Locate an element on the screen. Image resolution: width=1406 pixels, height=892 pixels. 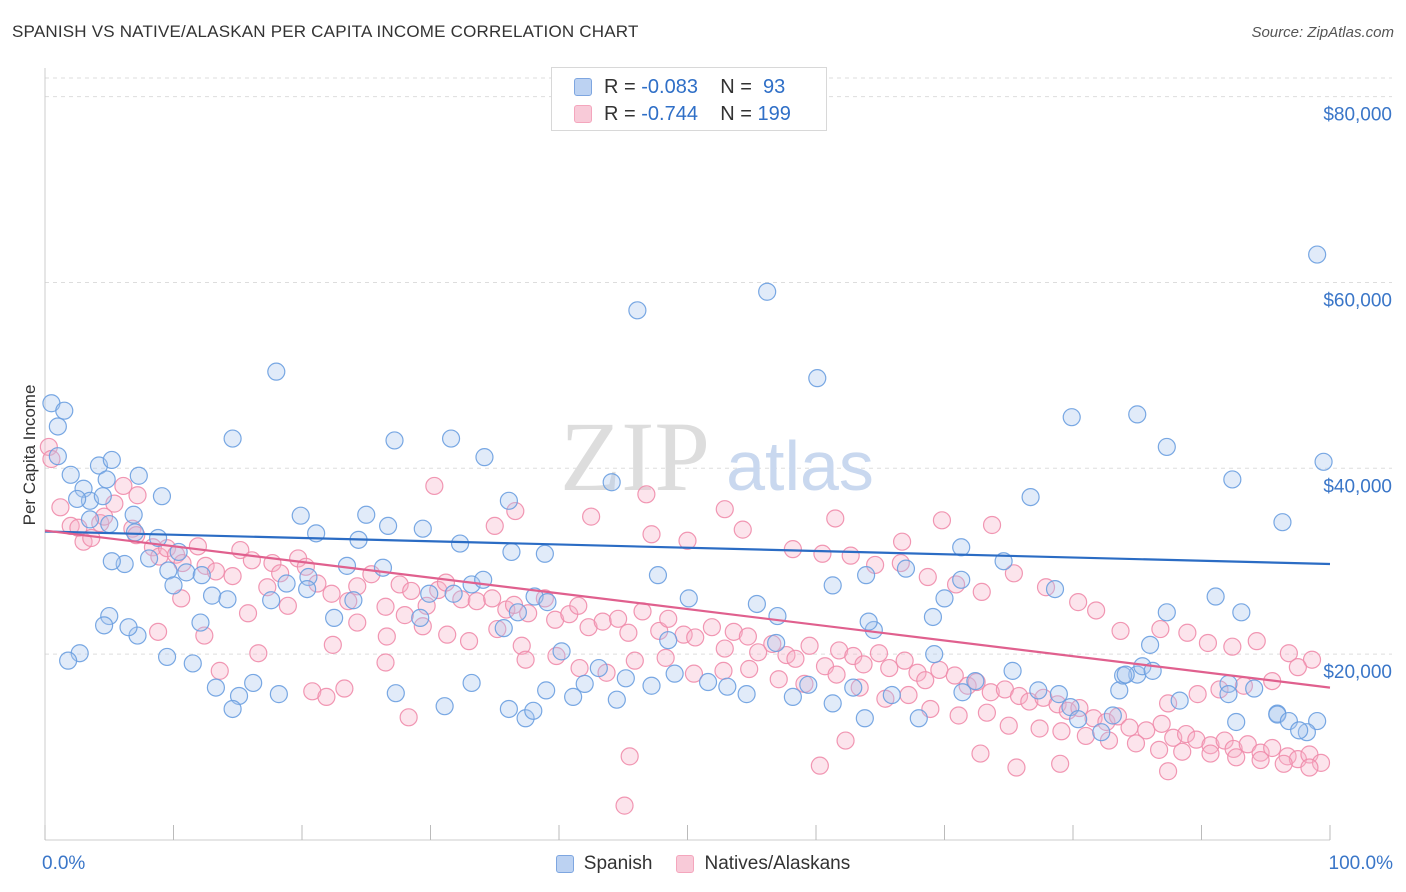
watermark-zip: ZIP is located at coordinates (635, 456).